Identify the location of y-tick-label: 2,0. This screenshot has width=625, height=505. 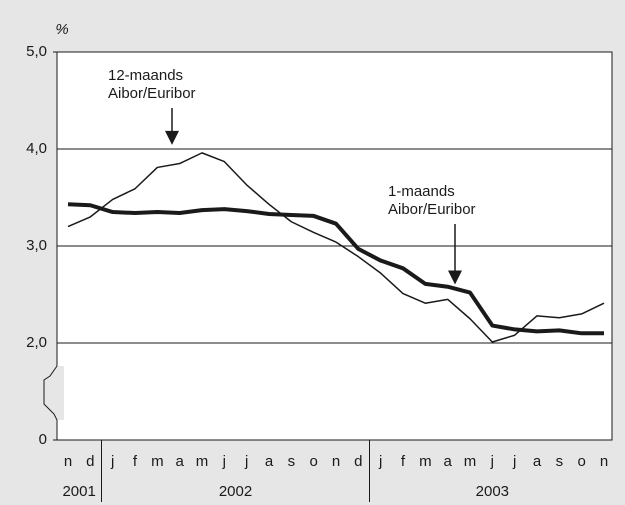
(36, 342).